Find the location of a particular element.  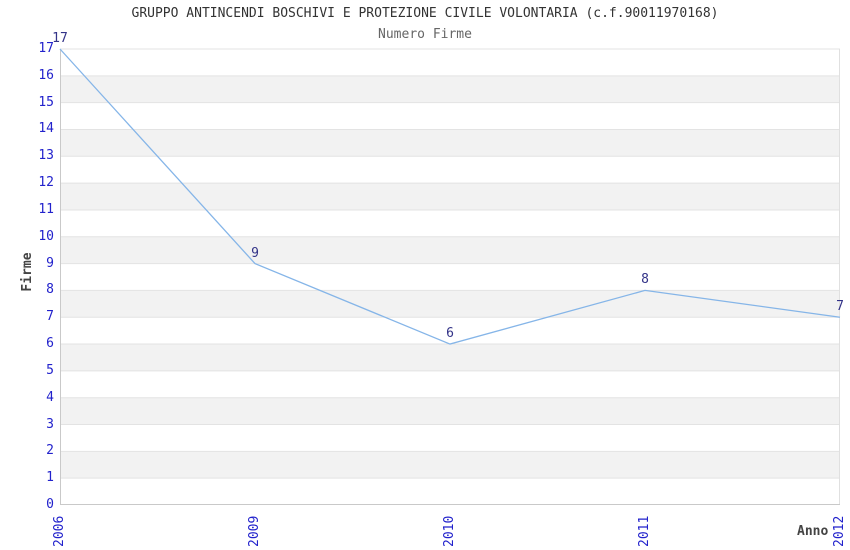

y-tick-label: 0 is located at coordinates (50, 504).